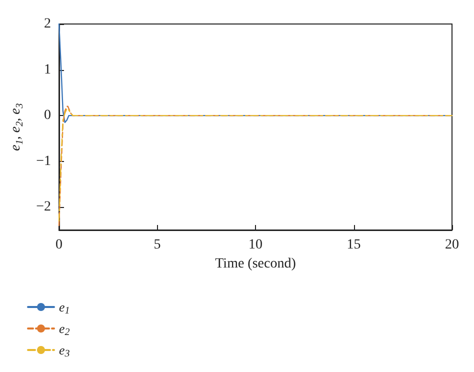  Describe the element at coordinates (43, 207) in the screenshot. I see `y-tick-label: −2` at that location.